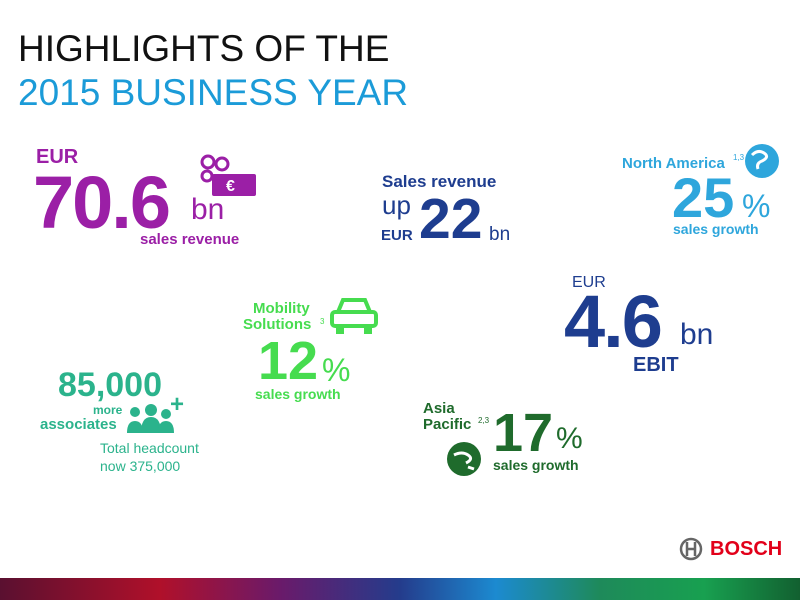 The image size is (800, 600). Describe the element at coordinates (673, 163) in the screenshot. I see `na-name: North America` at that location.